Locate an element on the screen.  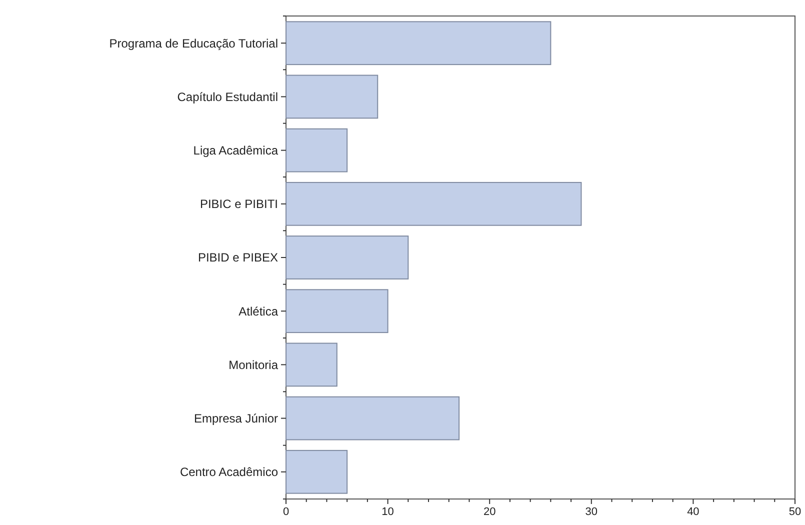
y-tick-label: PIBID e PIBEX is located at coordinates (238, 257).